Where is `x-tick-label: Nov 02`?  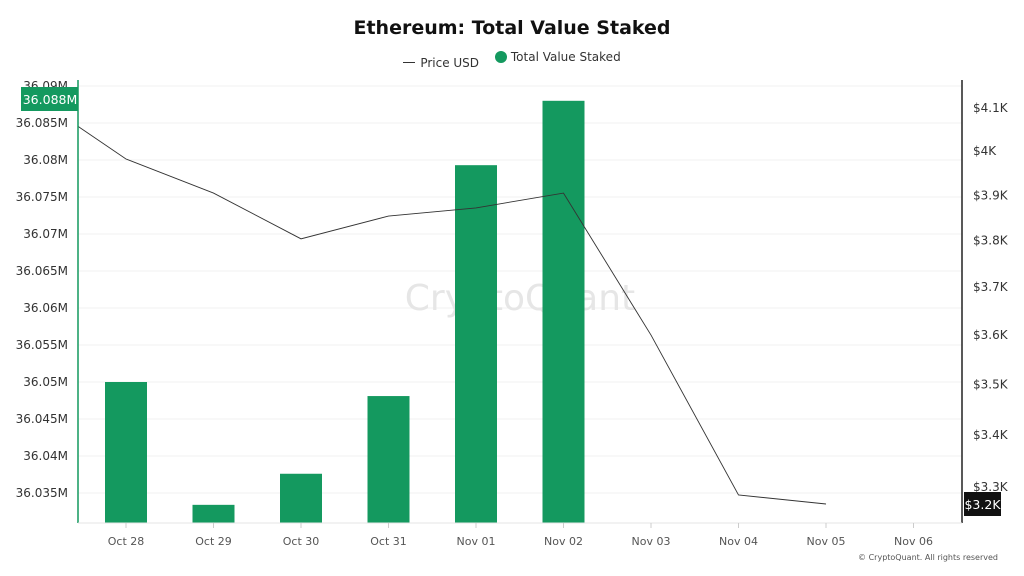 x-tick-label: Nov 02 is located at coordinates (563, 541).